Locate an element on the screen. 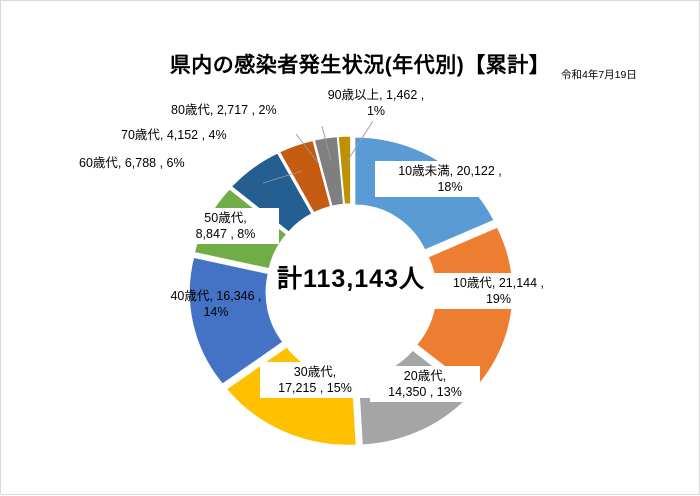  center-total-label: 計113,143人 is located at coordinates (351, 279).